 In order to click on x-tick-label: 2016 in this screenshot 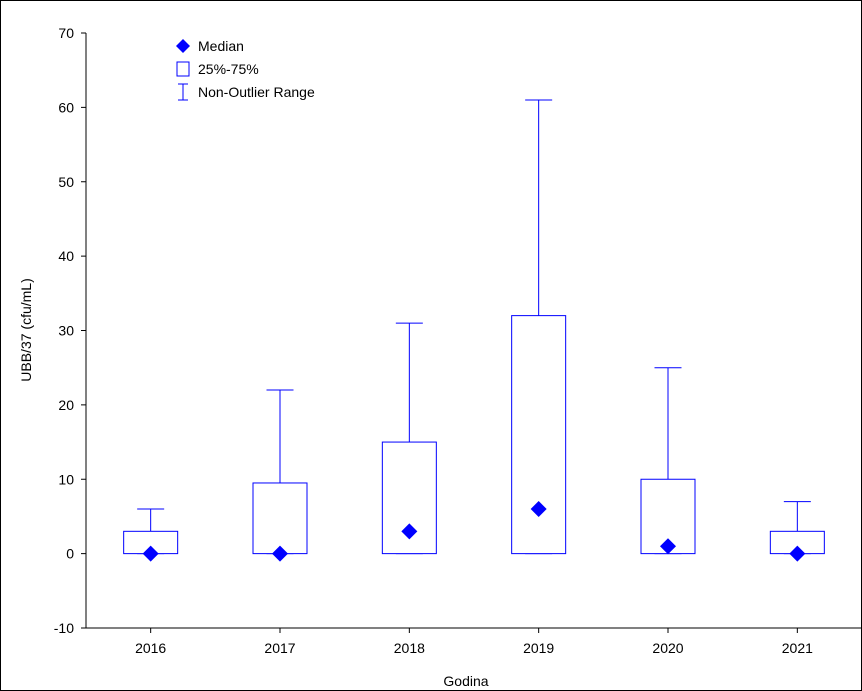, I will do `click(150, 648)`.